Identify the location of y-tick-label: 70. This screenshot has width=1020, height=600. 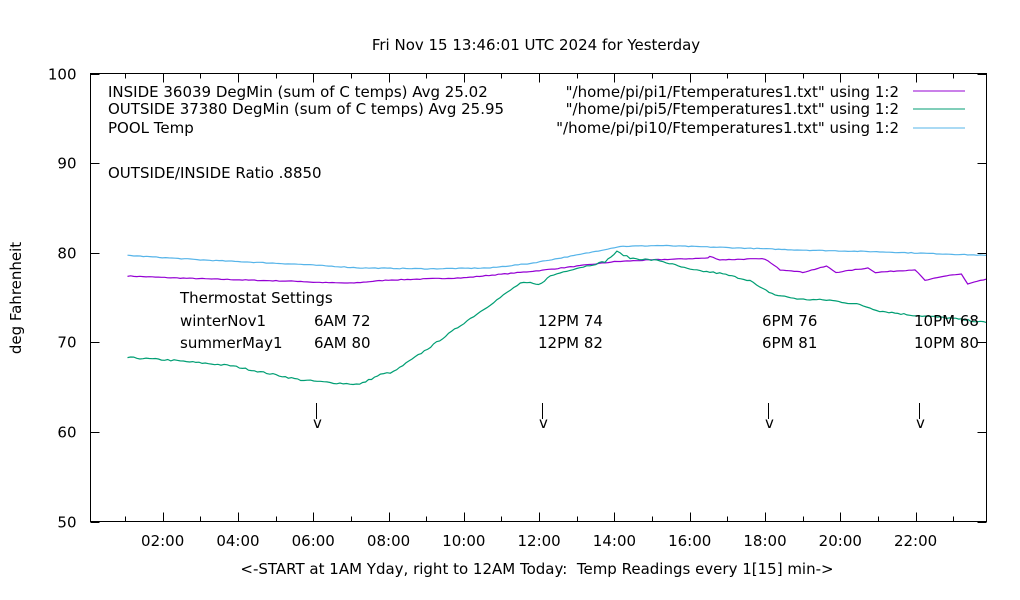
(66, 343).